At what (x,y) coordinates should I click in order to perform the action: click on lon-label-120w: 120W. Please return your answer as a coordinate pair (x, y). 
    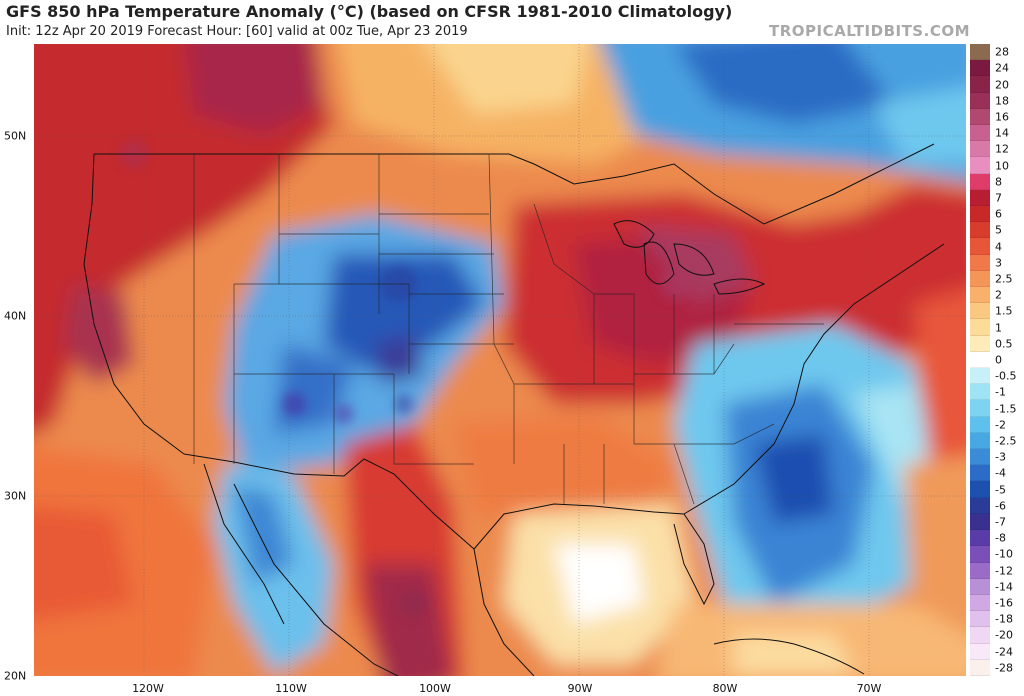
    Looking at the image, I should click on (148, 688).